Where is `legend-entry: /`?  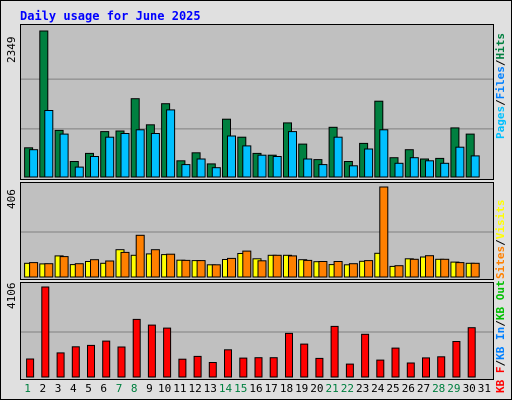
legend-entry: / is located at coordinates (500, 242).